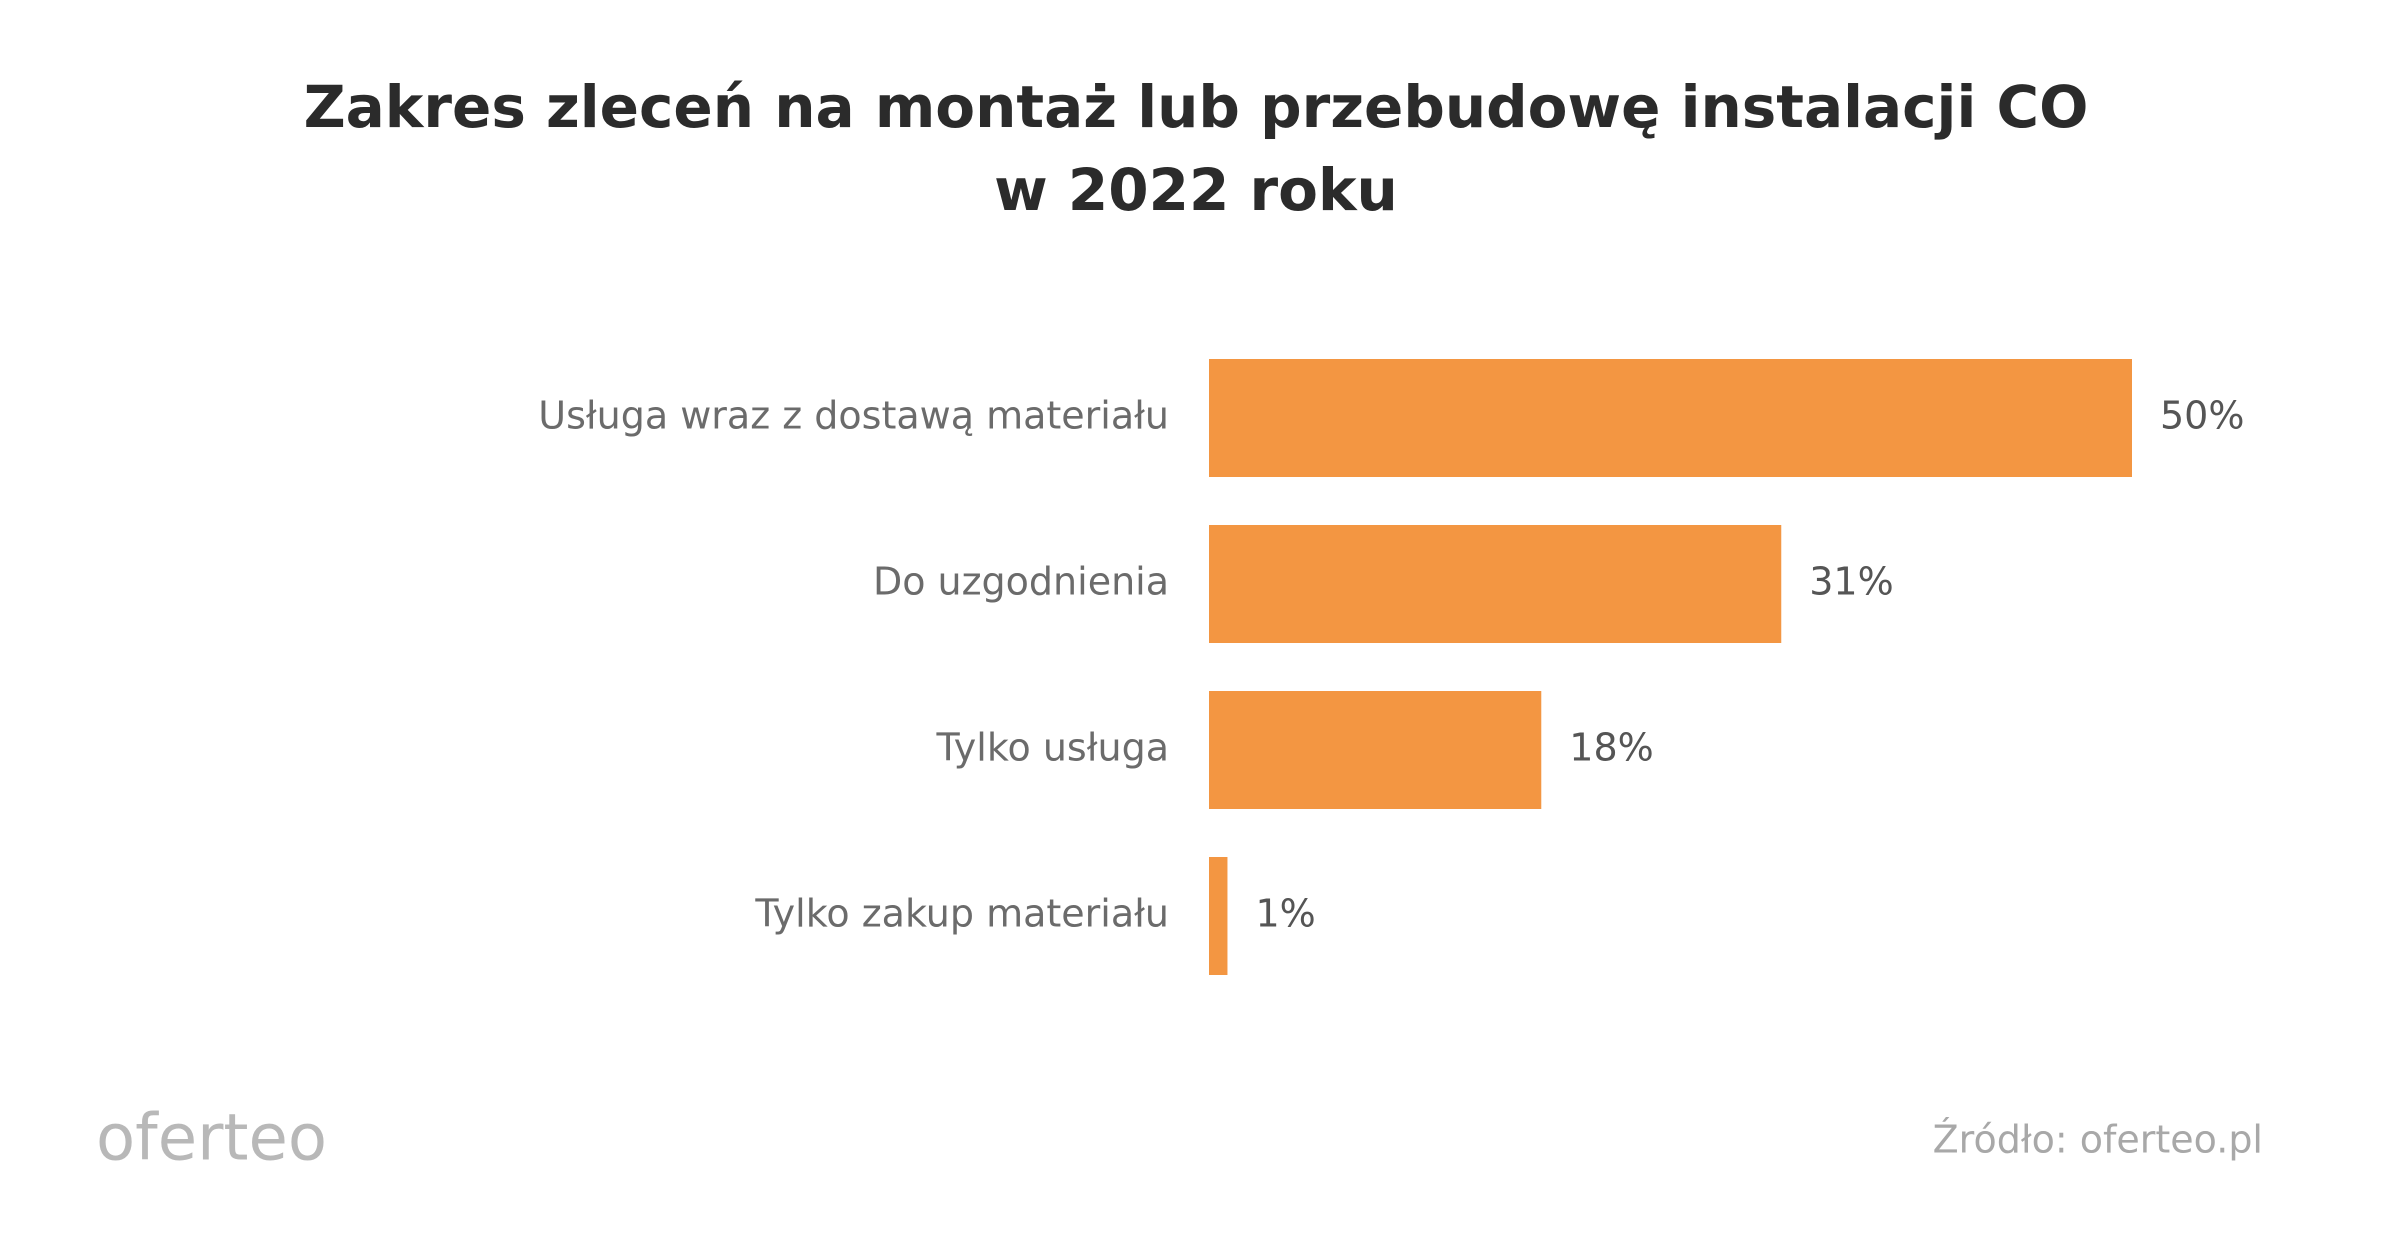 The width and height of the screenshot is (2392, 1239). I want to click on value-label: 18%, so click(1611, 748).